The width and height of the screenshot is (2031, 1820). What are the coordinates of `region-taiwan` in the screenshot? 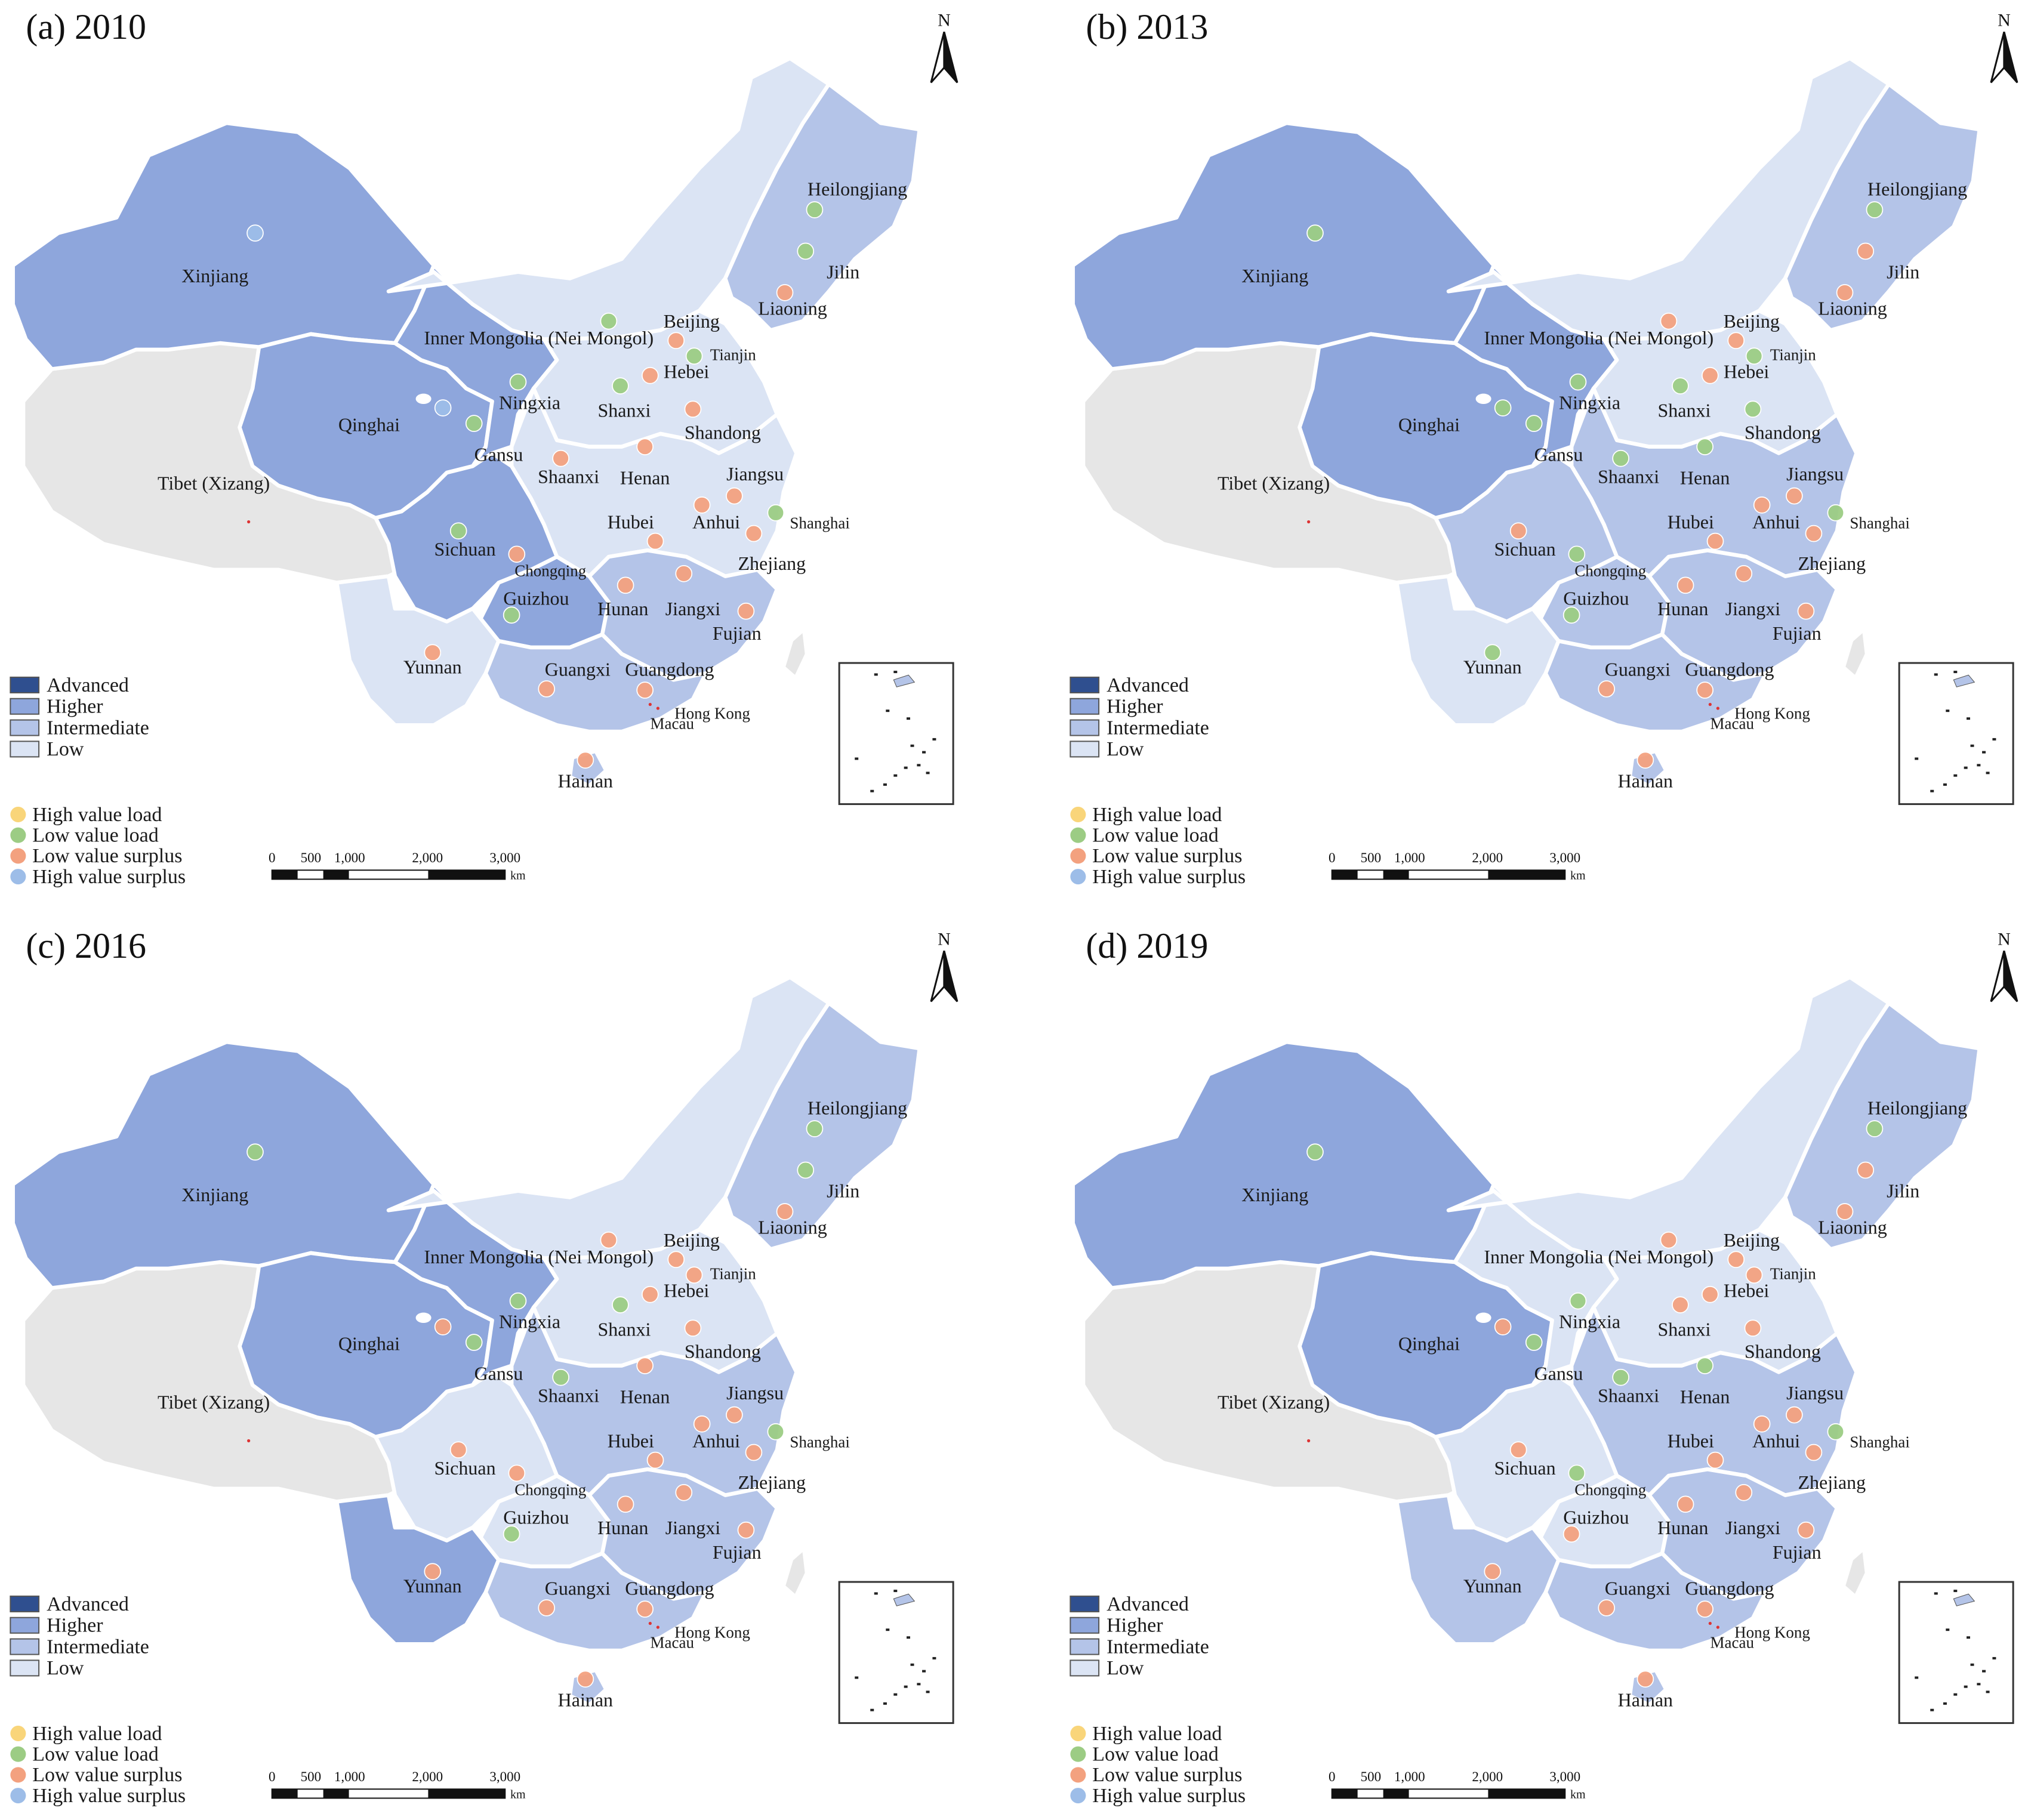 It's located at (1855, 1573).